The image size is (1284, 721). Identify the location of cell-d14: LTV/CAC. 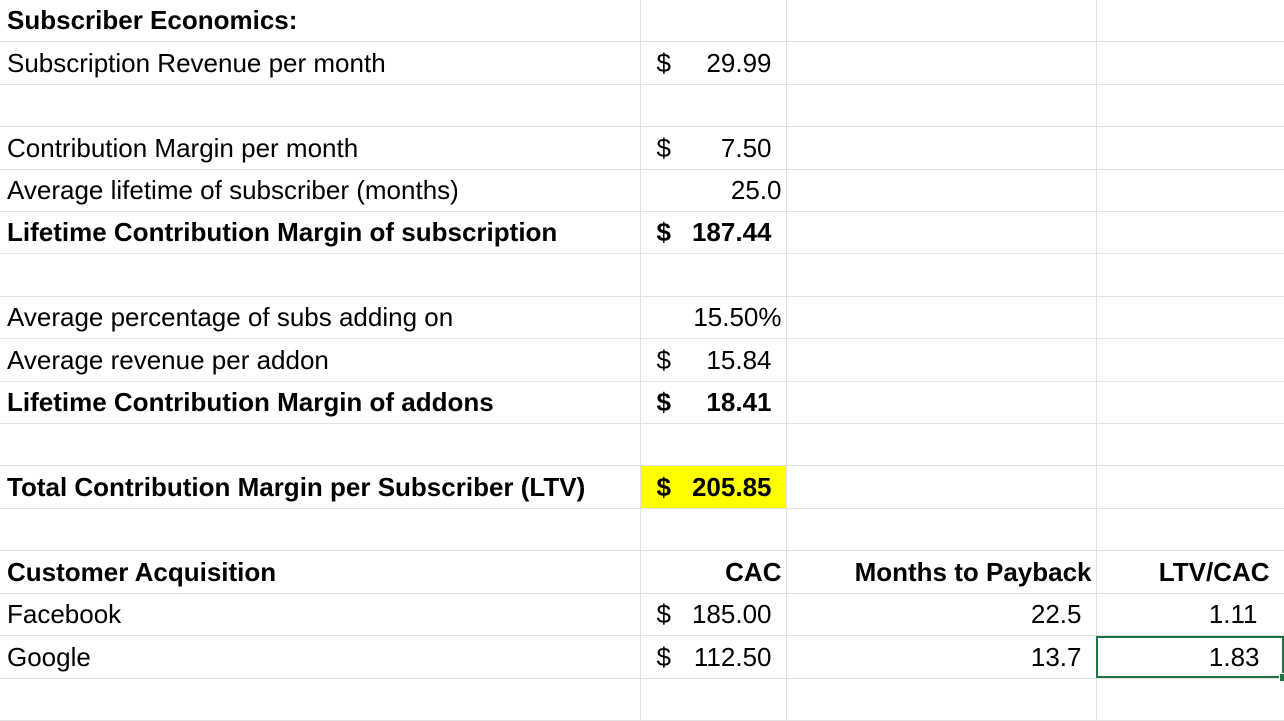
(1190, 572).